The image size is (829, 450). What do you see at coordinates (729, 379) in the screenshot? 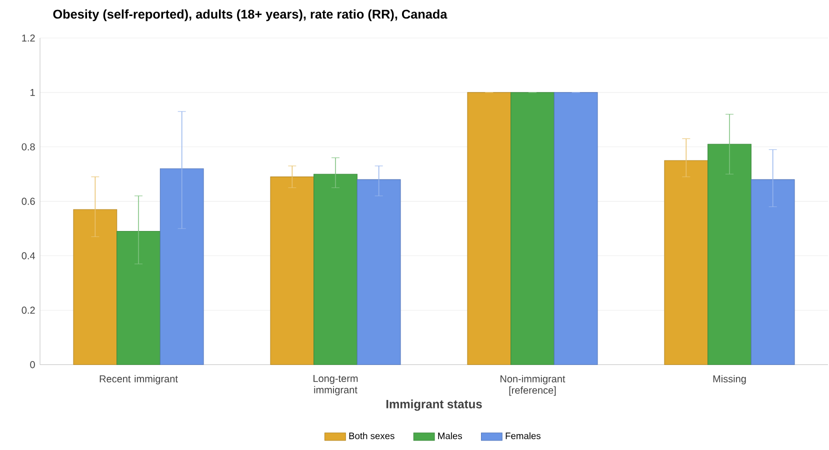
I see `x-tick-label: Missing` at bounding box center [729, 379].